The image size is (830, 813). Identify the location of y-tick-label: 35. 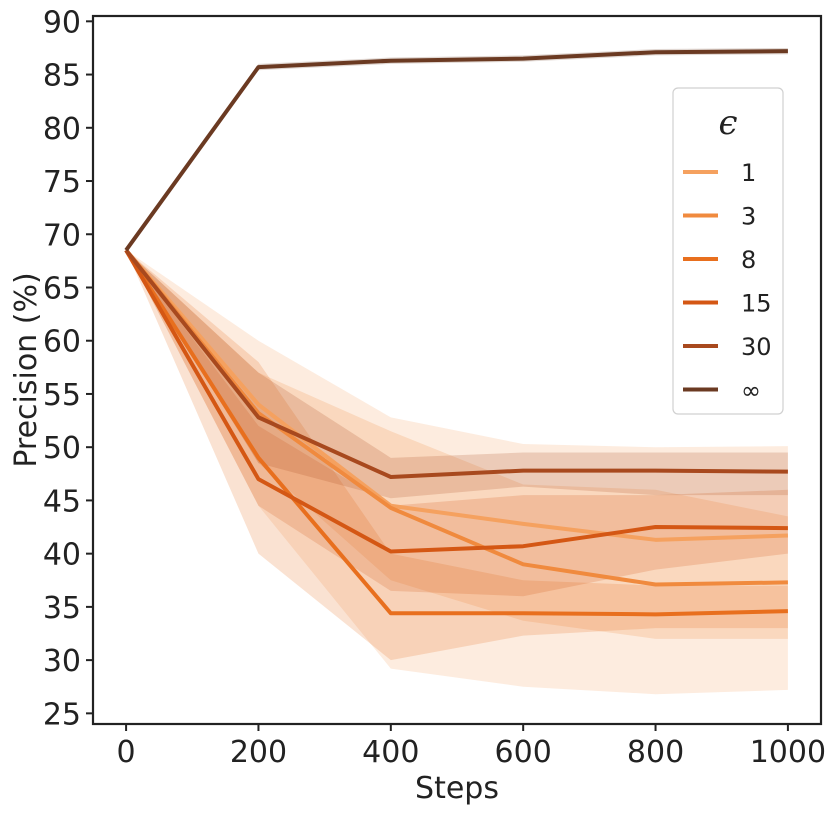
(62, 608).